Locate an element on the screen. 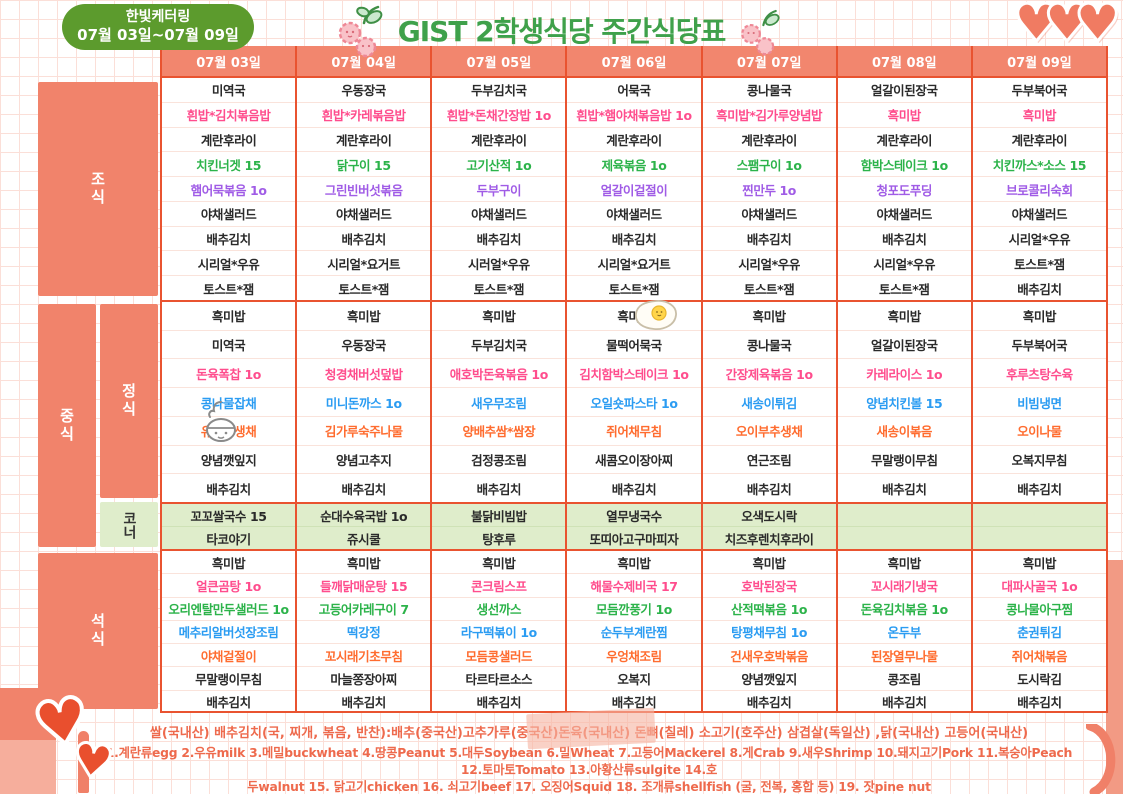 This screenshot has height=797, width=1123. menu-item: 치킨까스*소스 15 is located at coordinates (1039, 165).